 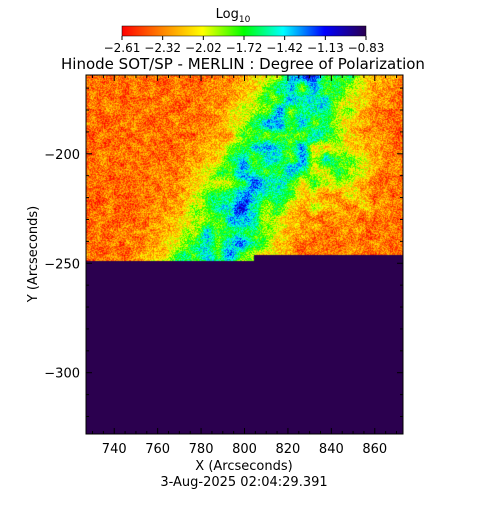 What do you see at coordinates (243, 482) in the screenshot?
I see `timestamp: 3-Aug-2025 02:04:29.391` at bounding box center [243, 482].